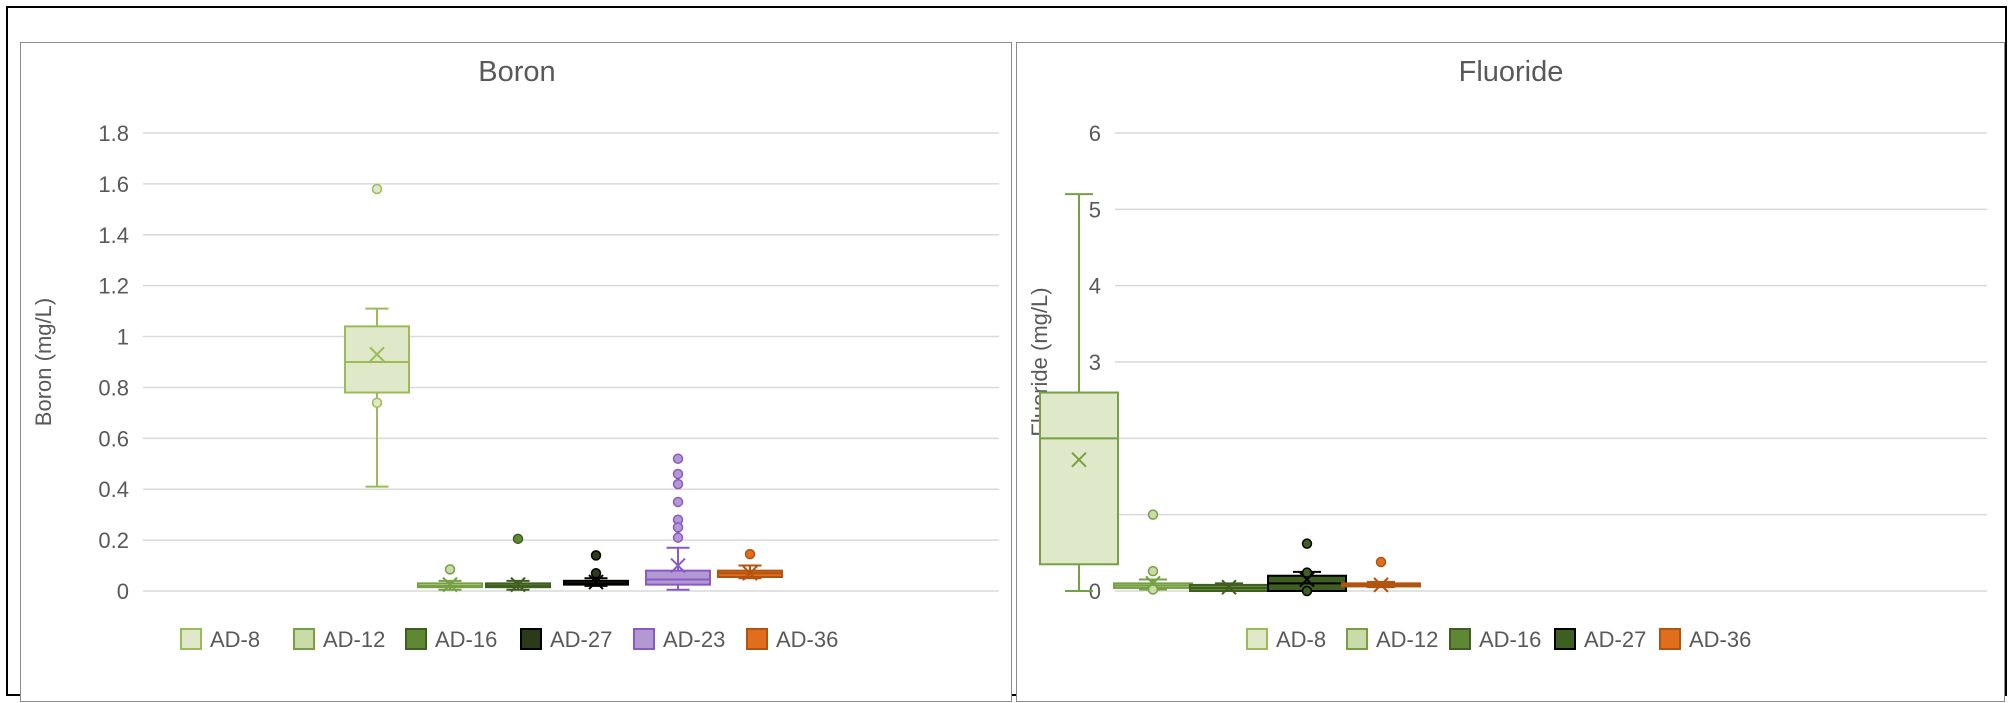 This screenshot has height=703, width=2015. What do you see at coordinates (113, 286) in the screenshot?
I see `y-tick-label: 1.2` at bounding box center [113, 286].